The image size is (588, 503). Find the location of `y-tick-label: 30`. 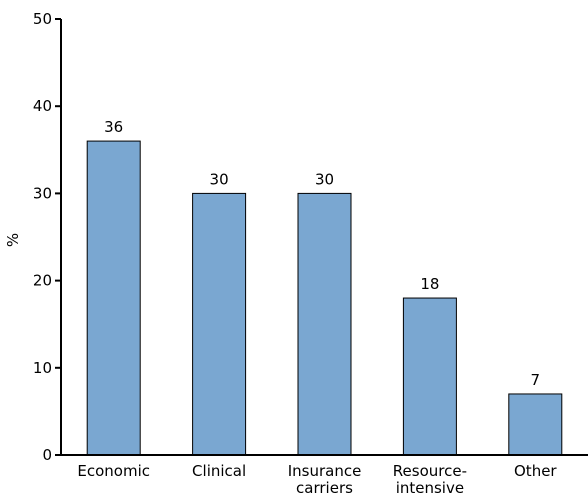

y-tick-label: 30 is located at coordinates (42, 193).